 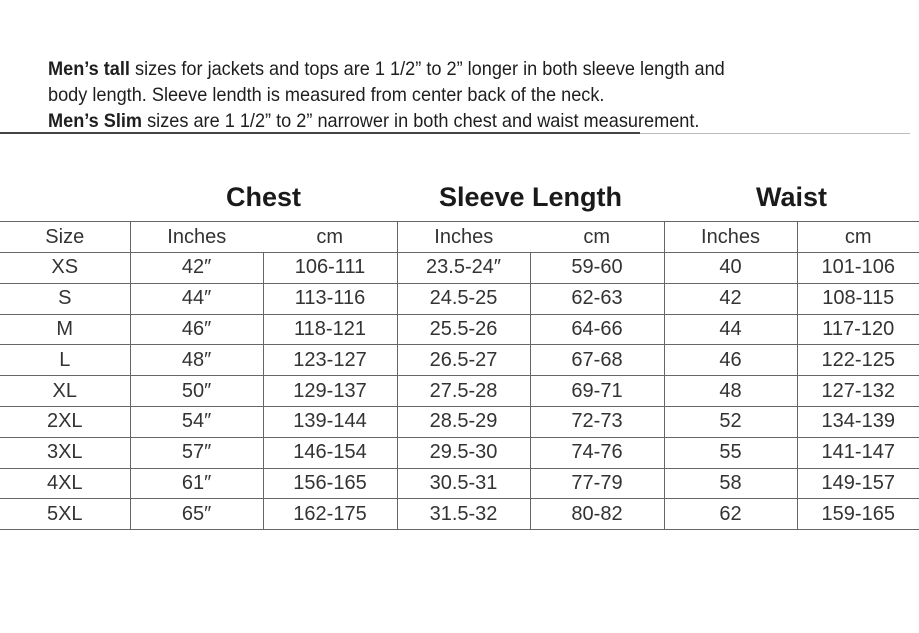 What do you see at coordinates (65, 421) in the screenshot?
I see `table-cell: 2XL` at bounding box center [65, 421].